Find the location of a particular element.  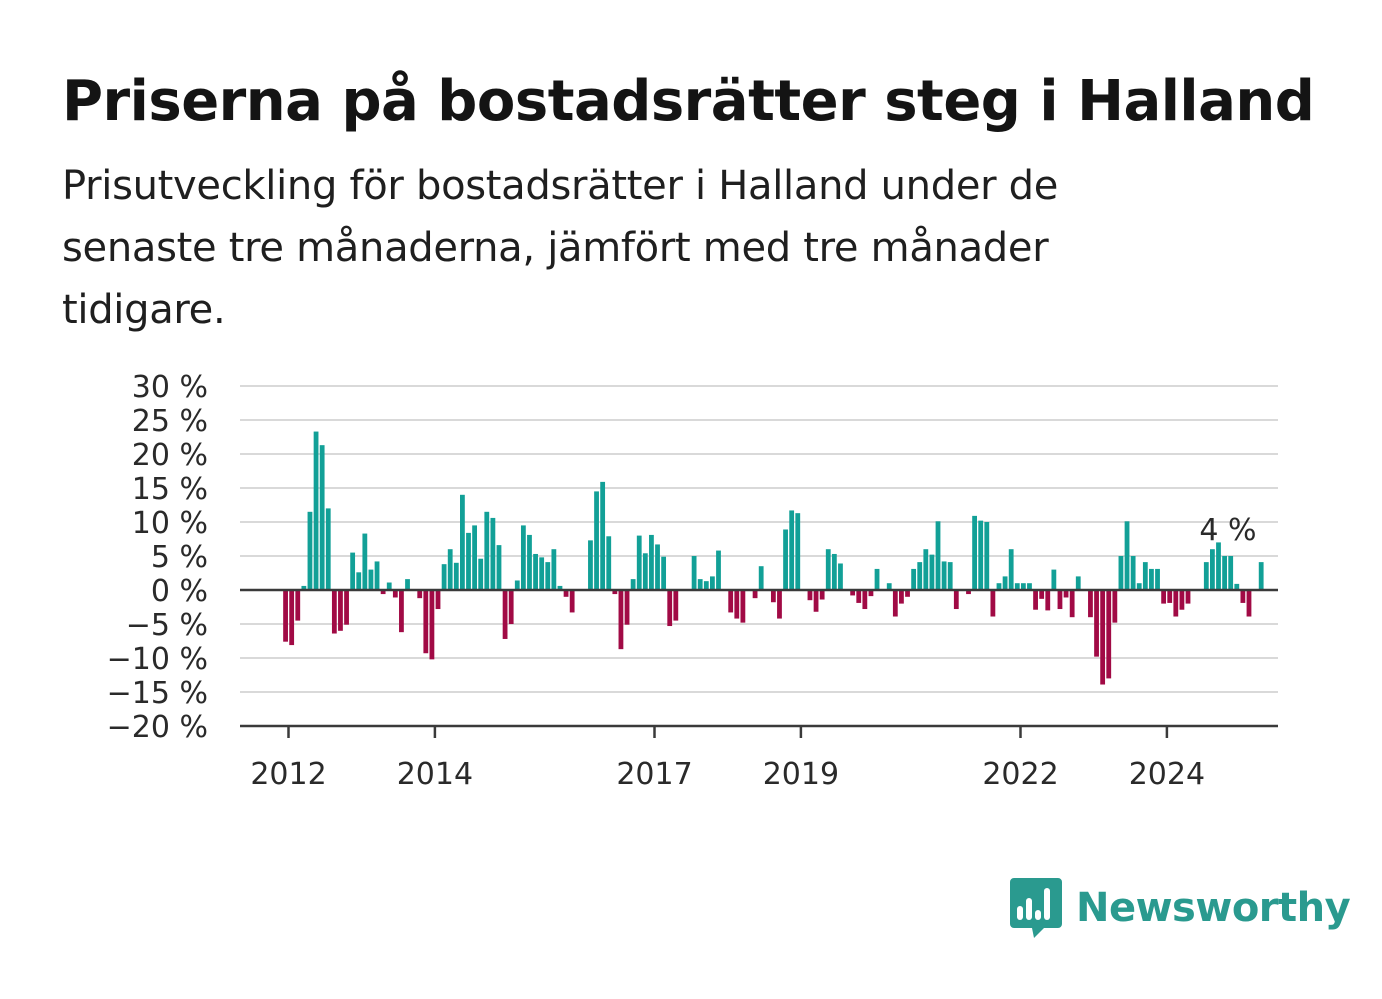

y-tick-label: 20 % is located at coordinates (170, 455).